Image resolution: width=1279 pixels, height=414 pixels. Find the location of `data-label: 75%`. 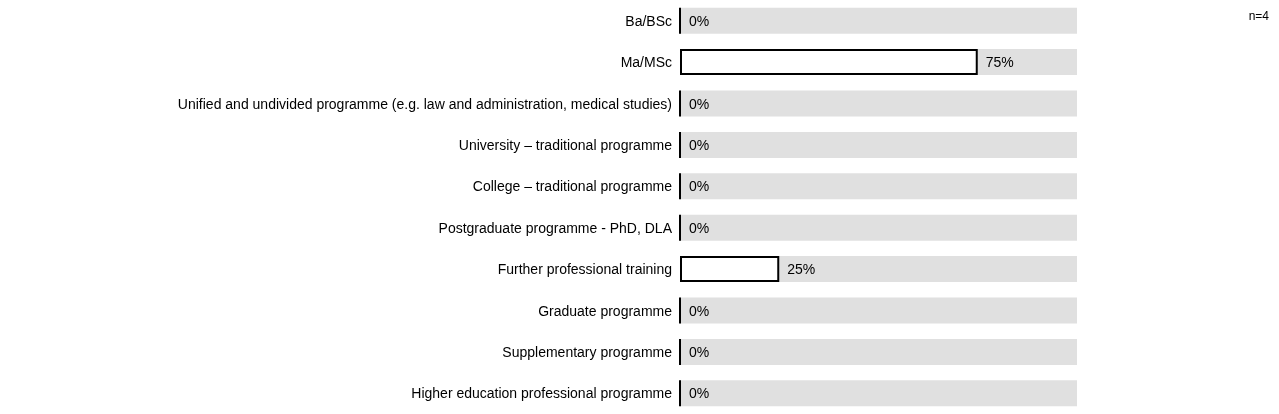

data-label: 75% is located at coordinates (999, 62).